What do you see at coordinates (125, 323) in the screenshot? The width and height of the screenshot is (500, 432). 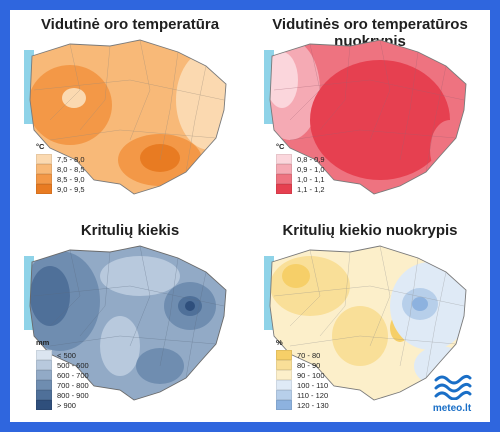 I see `precipitation-map` at bounding box center [125, 323].